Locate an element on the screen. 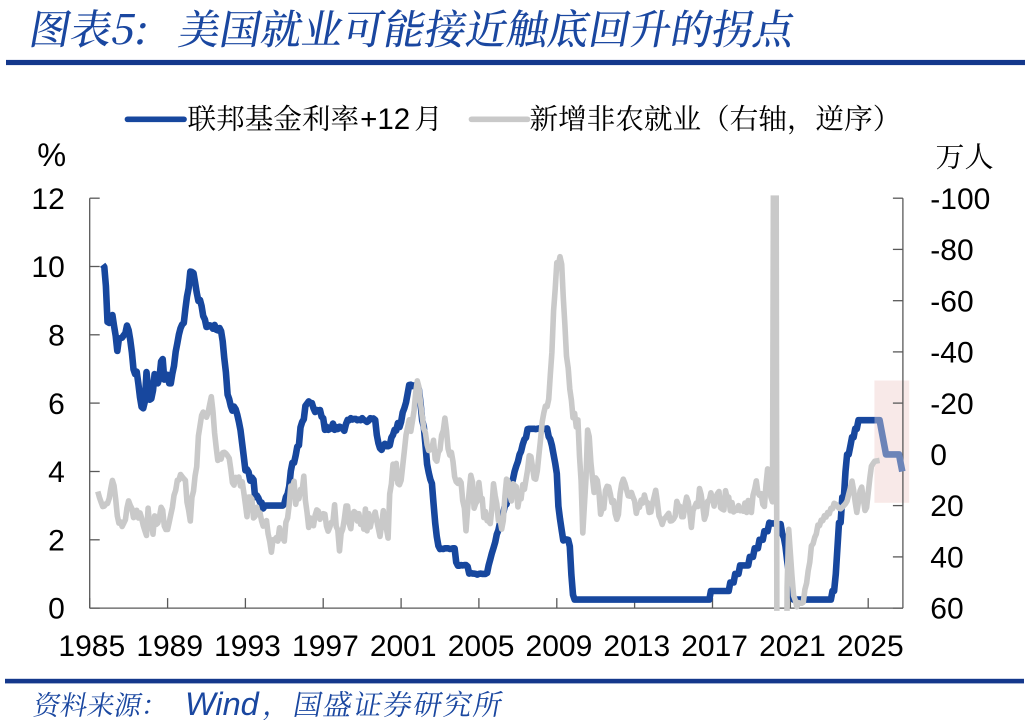 This screenshot has width=1028, height=720. svg-text: -80 is located at coordinates (951, 250).